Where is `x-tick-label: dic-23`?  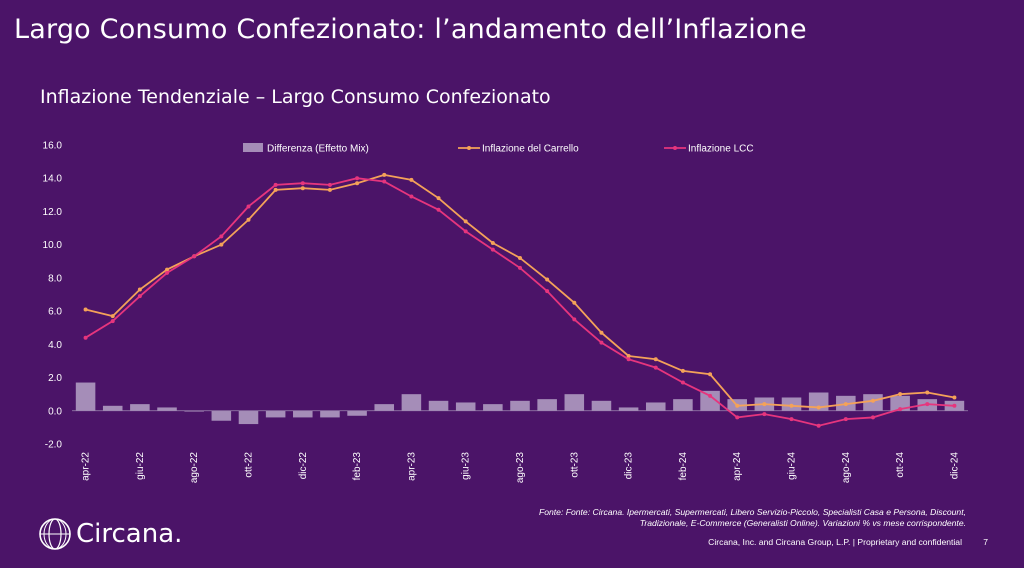
x-tick-label: dic-23 is located at coordinates (629, 466).